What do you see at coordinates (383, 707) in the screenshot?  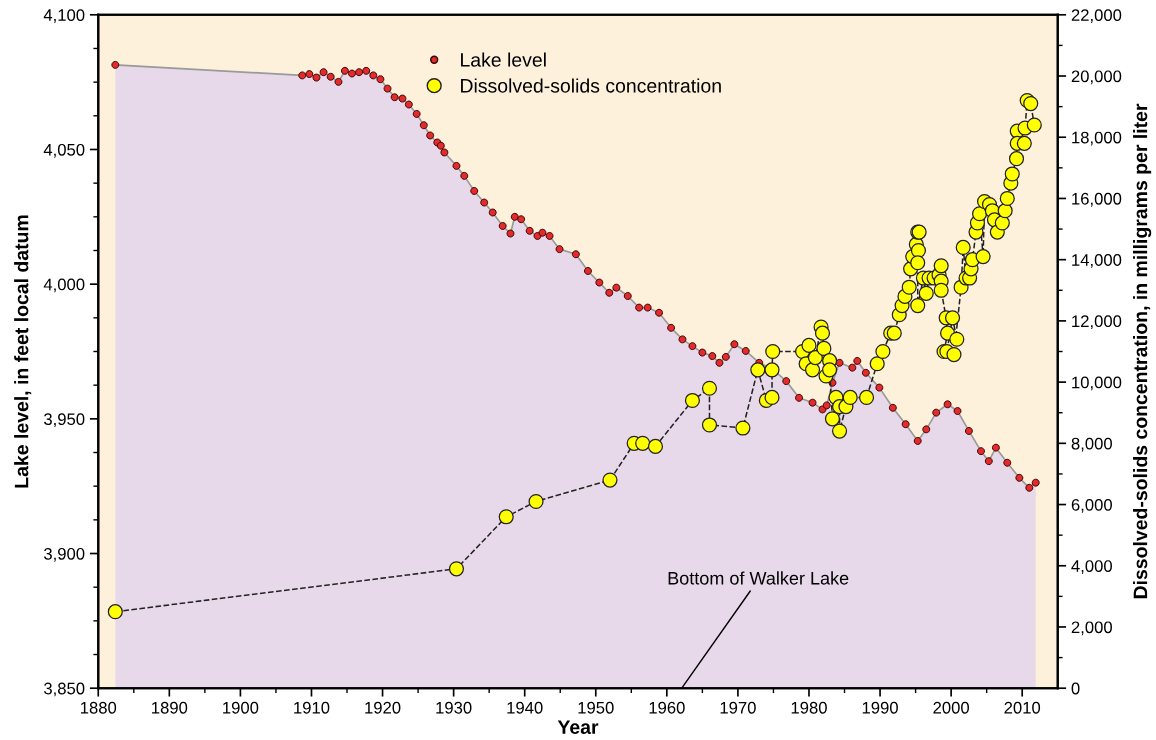 I see `x-tick-label: 1920` at bounding box center [383, 707].